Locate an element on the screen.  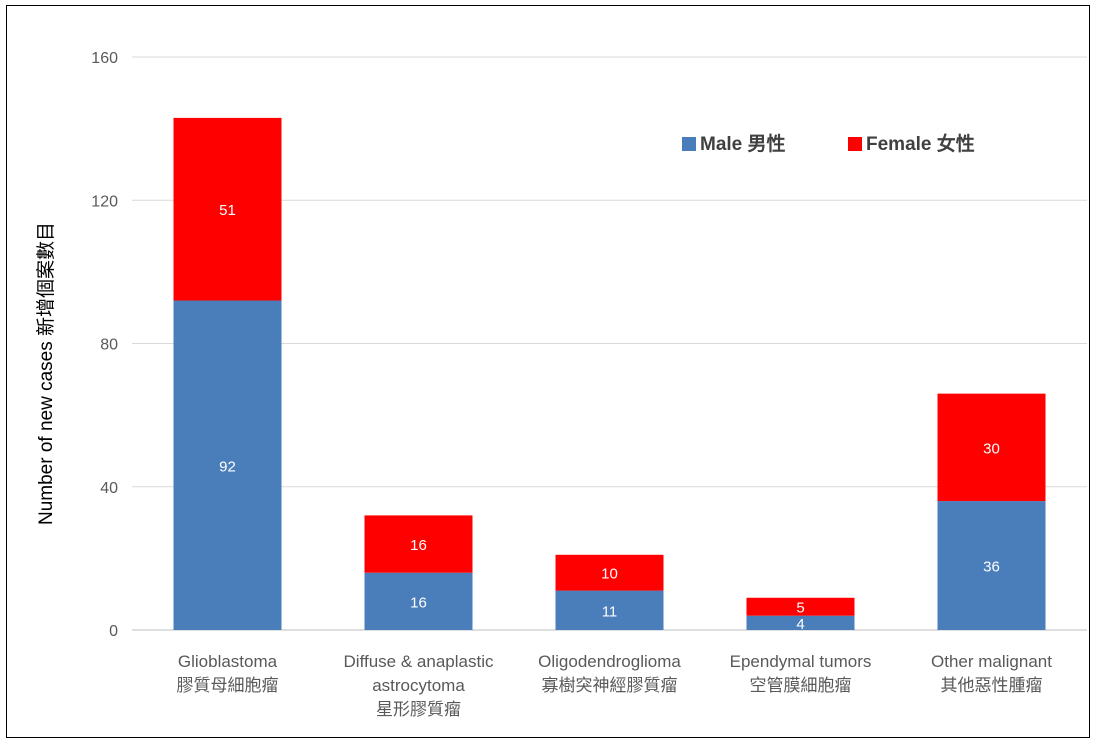
x-category-label: astrocytoma is located at coordinates (418, 685).